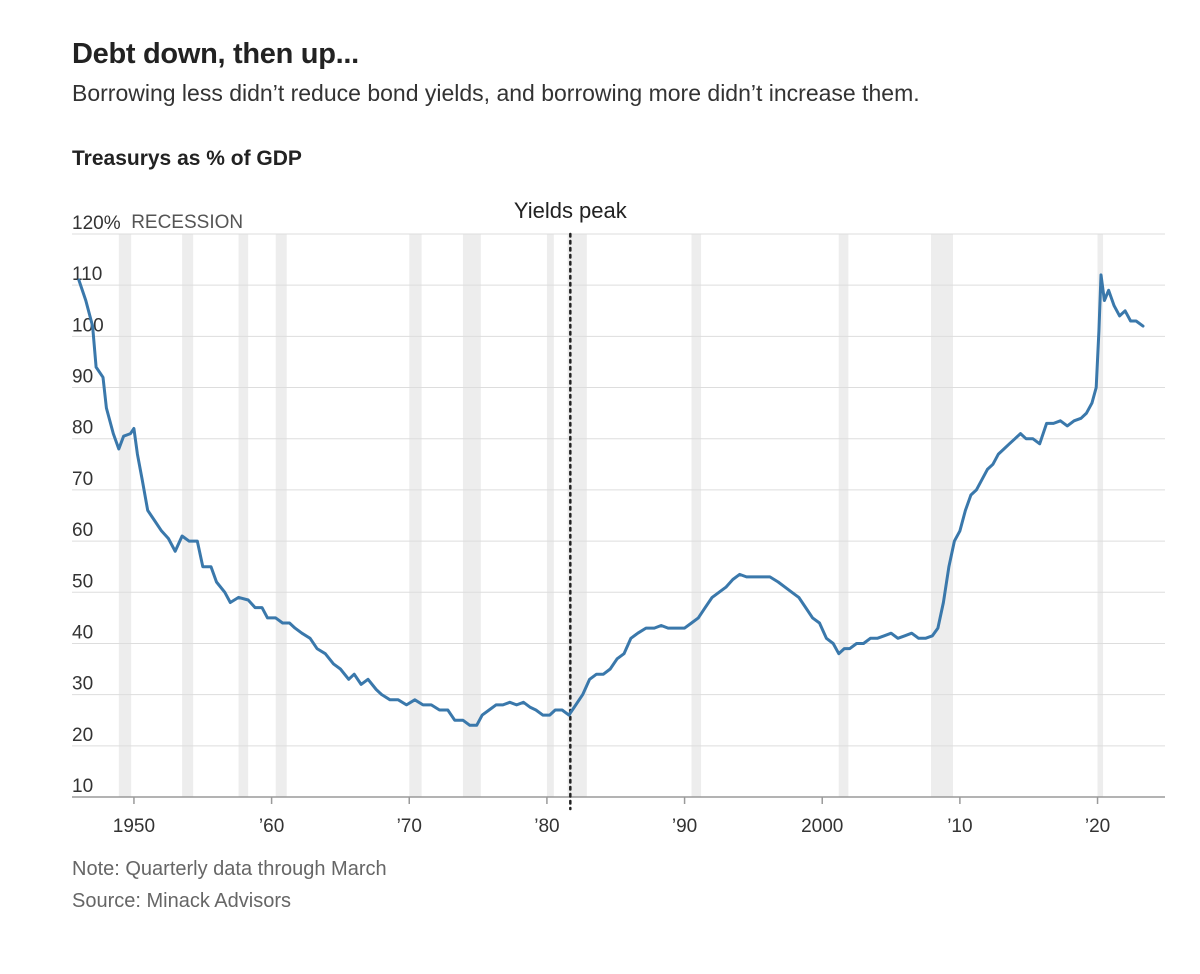  What do you see at coordinates (88, 325) in the screenshot?
I see `y-tick-label: 100` at bounding box center [88, 325].